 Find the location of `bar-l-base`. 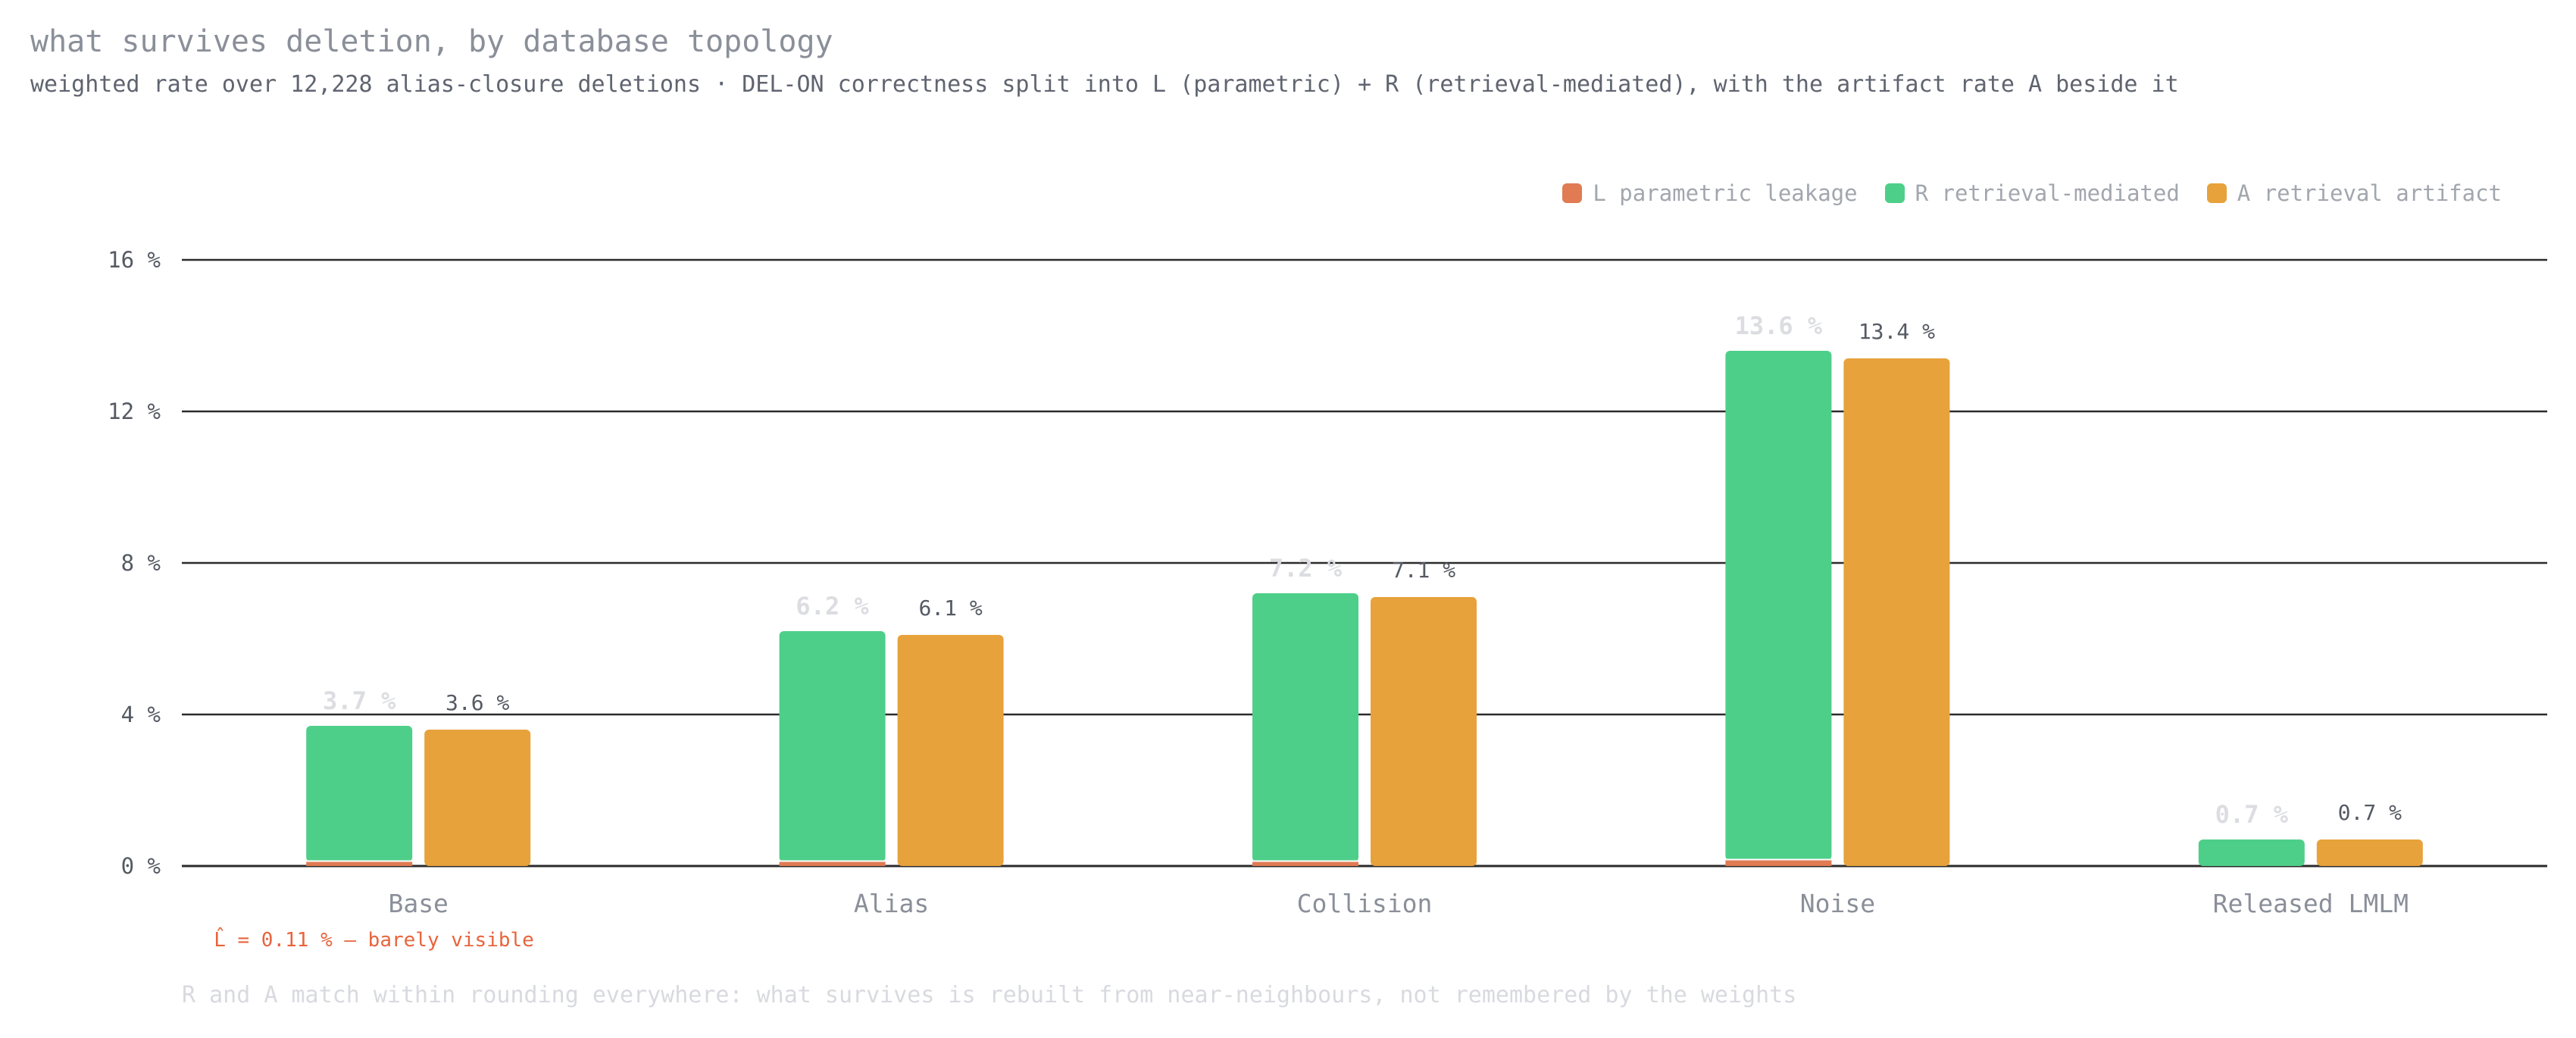

bar-l-base is located at coordinates (359, 864).